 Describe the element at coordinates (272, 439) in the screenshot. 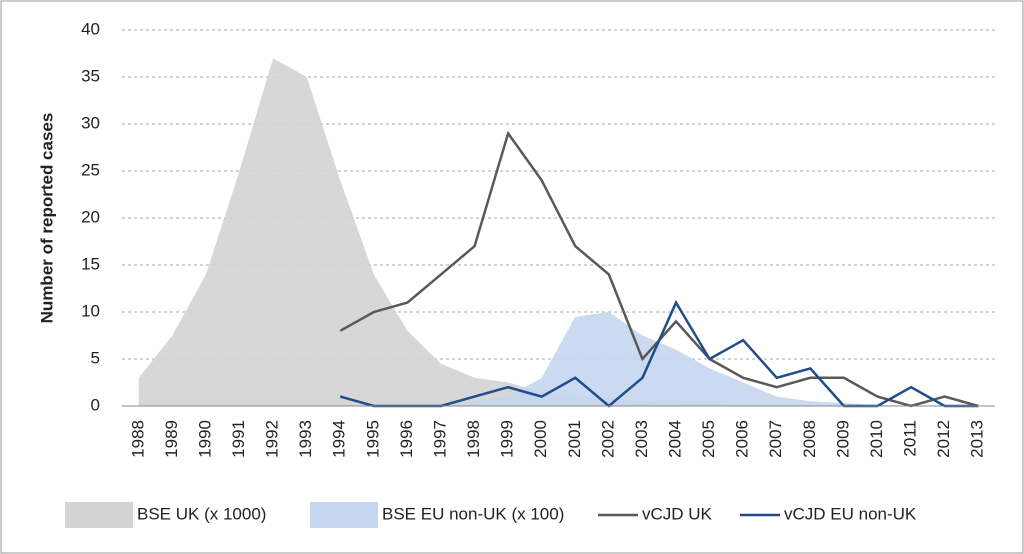

I see `x-tick-label: 1992` at that location.